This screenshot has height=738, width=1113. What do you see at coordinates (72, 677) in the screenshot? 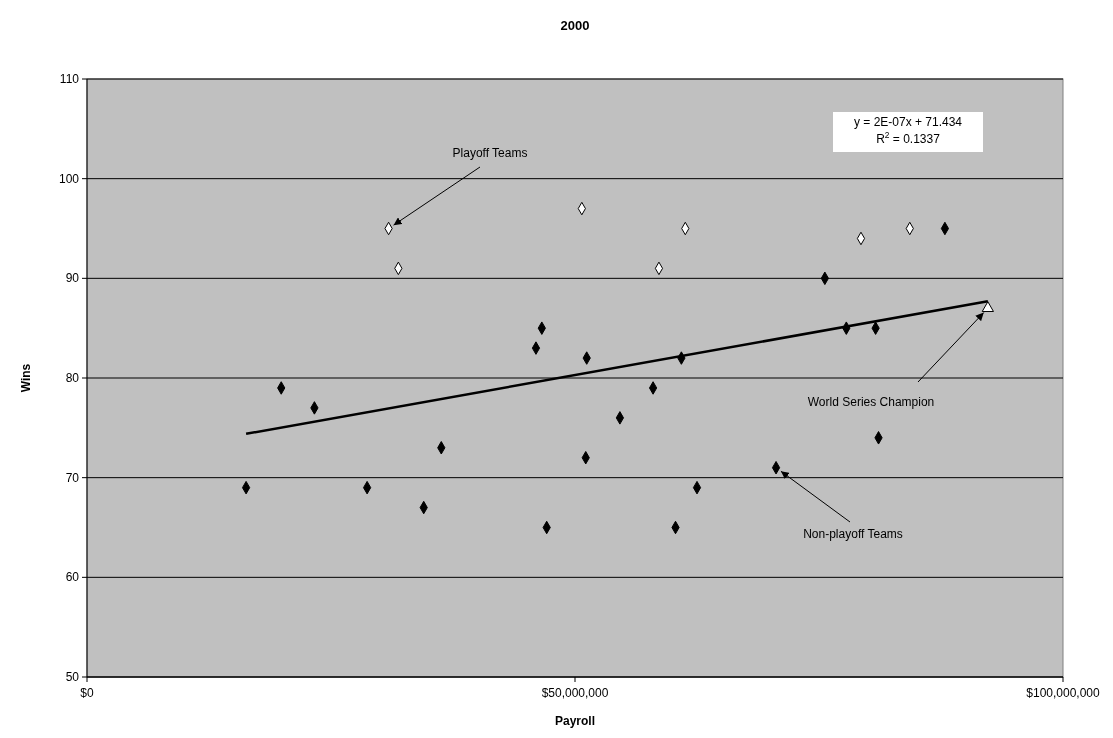
I see `y-tick-label: 50` at bounding box center [72, 677].